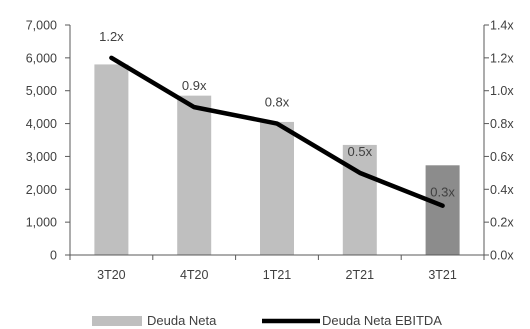 The height and width of the screenshot is (329, 530). What do you see at coordinates (502, 190) in the screenshot?
I see `right-tick-label: 0.4x` at bounding box center [502, 190].